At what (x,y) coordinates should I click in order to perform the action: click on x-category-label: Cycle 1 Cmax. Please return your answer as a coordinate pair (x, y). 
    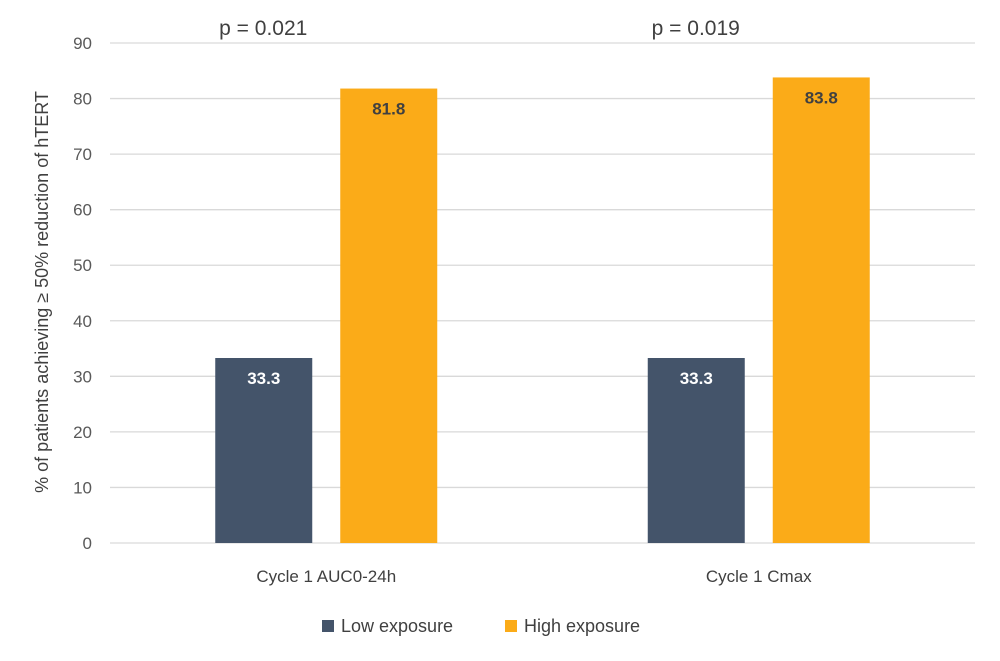
    Looking at the image, I should click on (759, 576).